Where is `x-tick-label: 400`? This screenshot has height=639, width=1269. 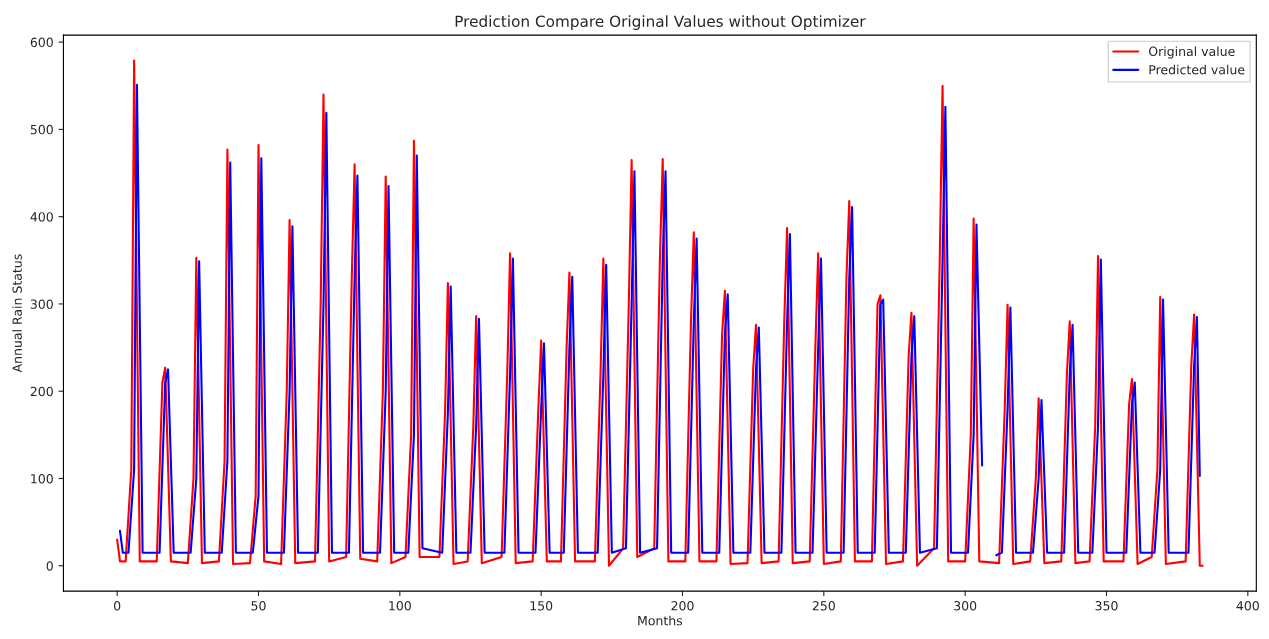 x-tick-label: 400 is located at coordinates (1247, 606).